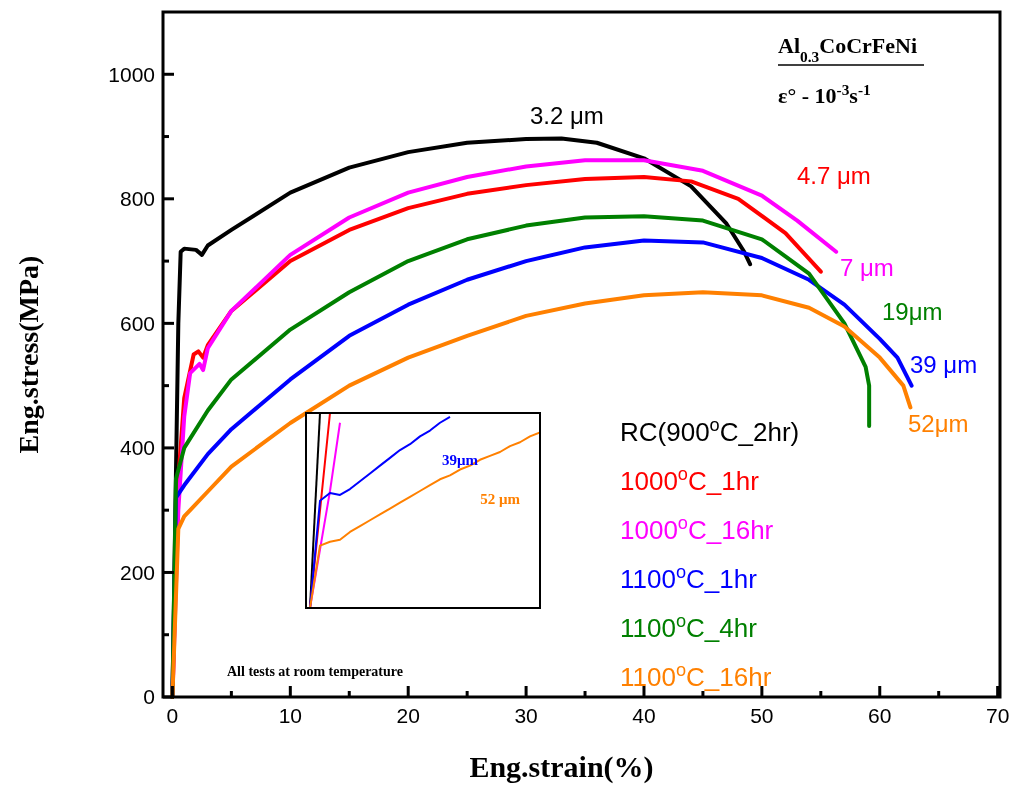 The width and height of the screenshot is (1018, 796). What do you see at coordinates (137, 323) in the screenshot?
I see `y-tick-label: 600` at bounding box center [137, 323].